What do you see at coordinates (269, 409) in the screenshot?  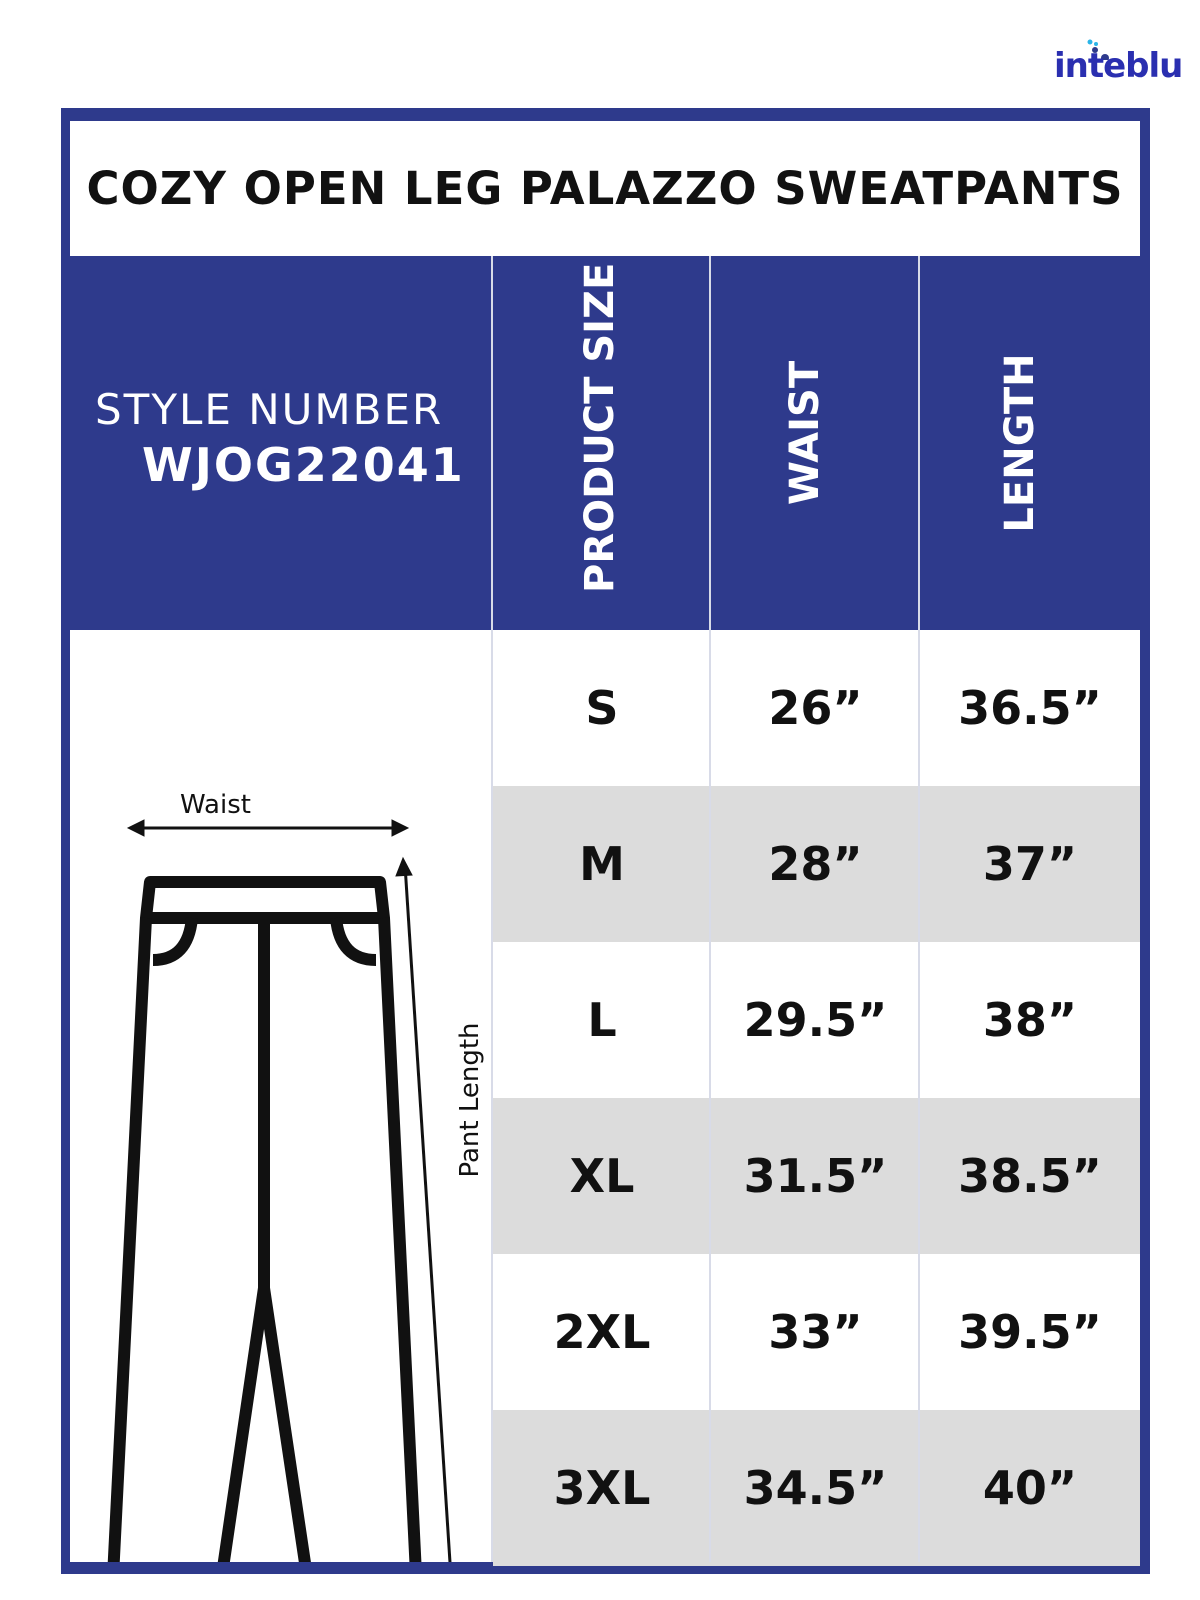 I see `style-number-label: STYLE NUMBER` at bounding box center [269, 409].